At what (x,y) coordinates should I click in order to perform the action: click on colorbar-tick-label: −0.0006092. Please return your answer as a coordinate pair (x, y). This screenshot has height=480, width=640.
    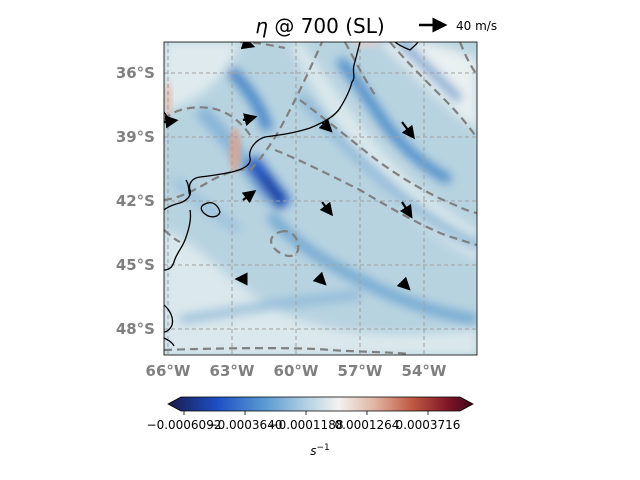
    Looking at the image, I should click on (184, 425).